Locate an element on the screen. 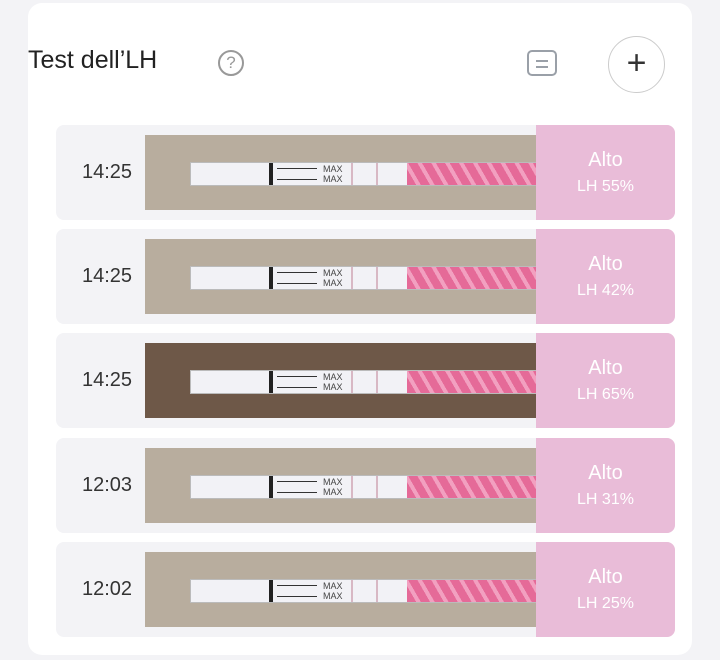 Image resolution: width=720 pixels, height=660 pixels. result-badge: Alto LH 25% is located at coordinates (605, 589).